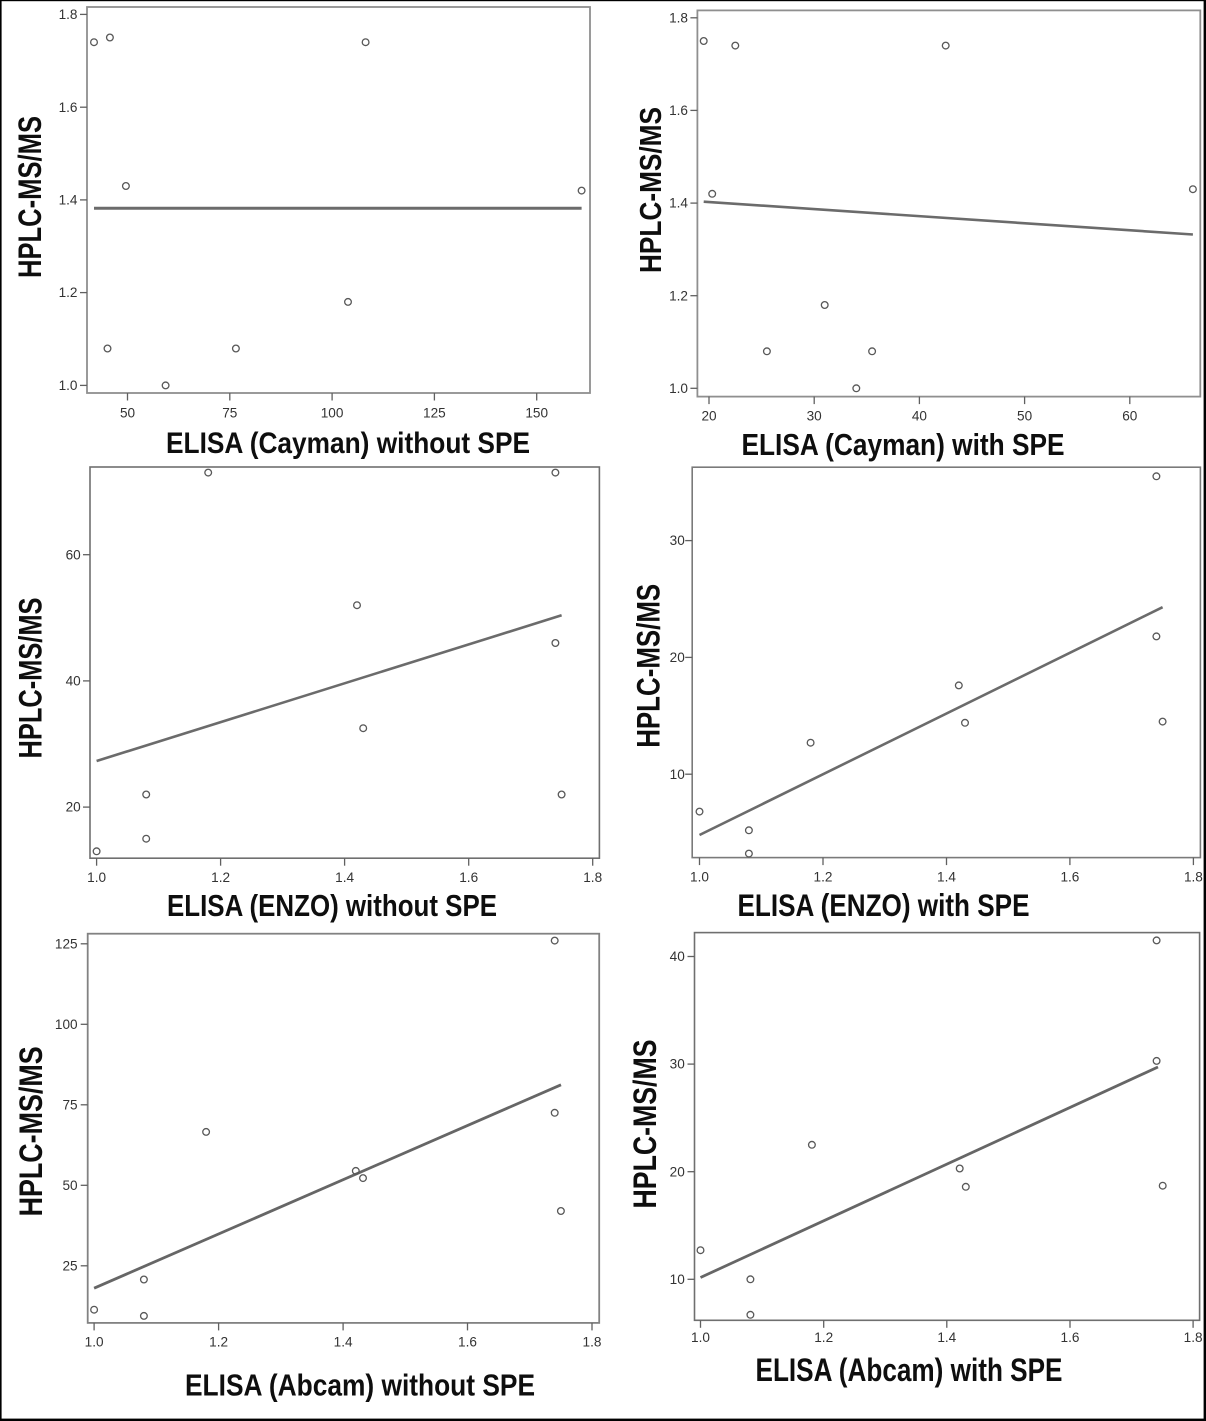 Image resolution: width=1206 pixels, height=1421 pixels. What do you see at coordinates (903, 444) in the screenshot?
I see `svg-text: ELISA (Cayman) with SPE` at bounding box center [903, 444].